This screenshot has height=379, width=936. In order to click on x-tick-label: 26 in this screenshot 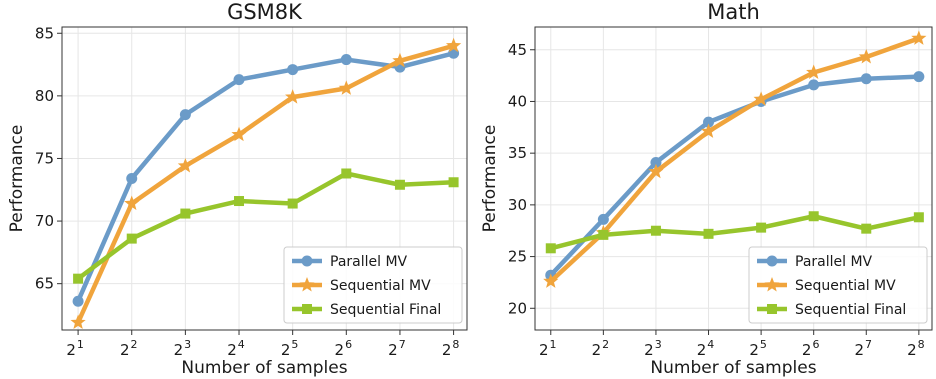, I will do `click(811, 348)`.